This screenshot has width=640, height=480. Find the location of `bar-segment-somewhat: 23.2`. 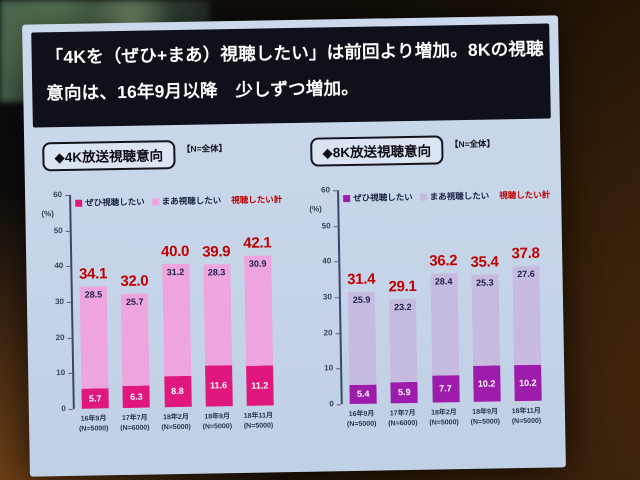

bar-segment-somewhat: 23.2 is located at coordinates (403, 341).